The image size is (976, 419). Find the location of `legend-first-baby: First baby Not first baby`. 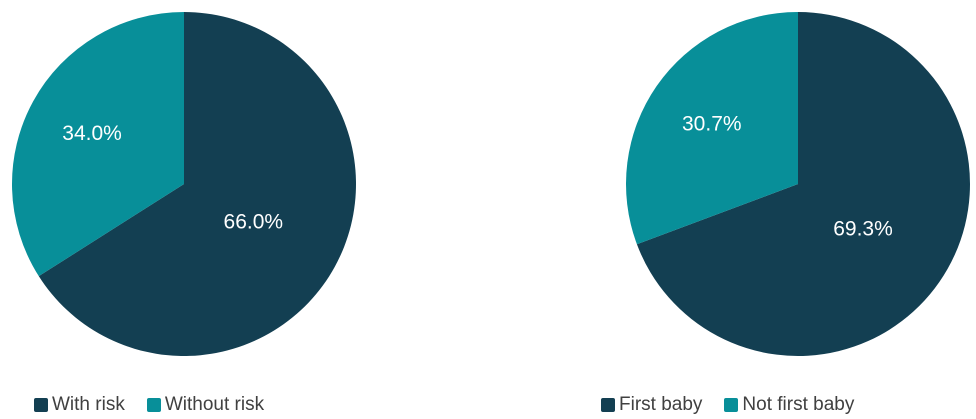

legend-first-baby: First baby Not first baby is located at coordinates (727, 405).